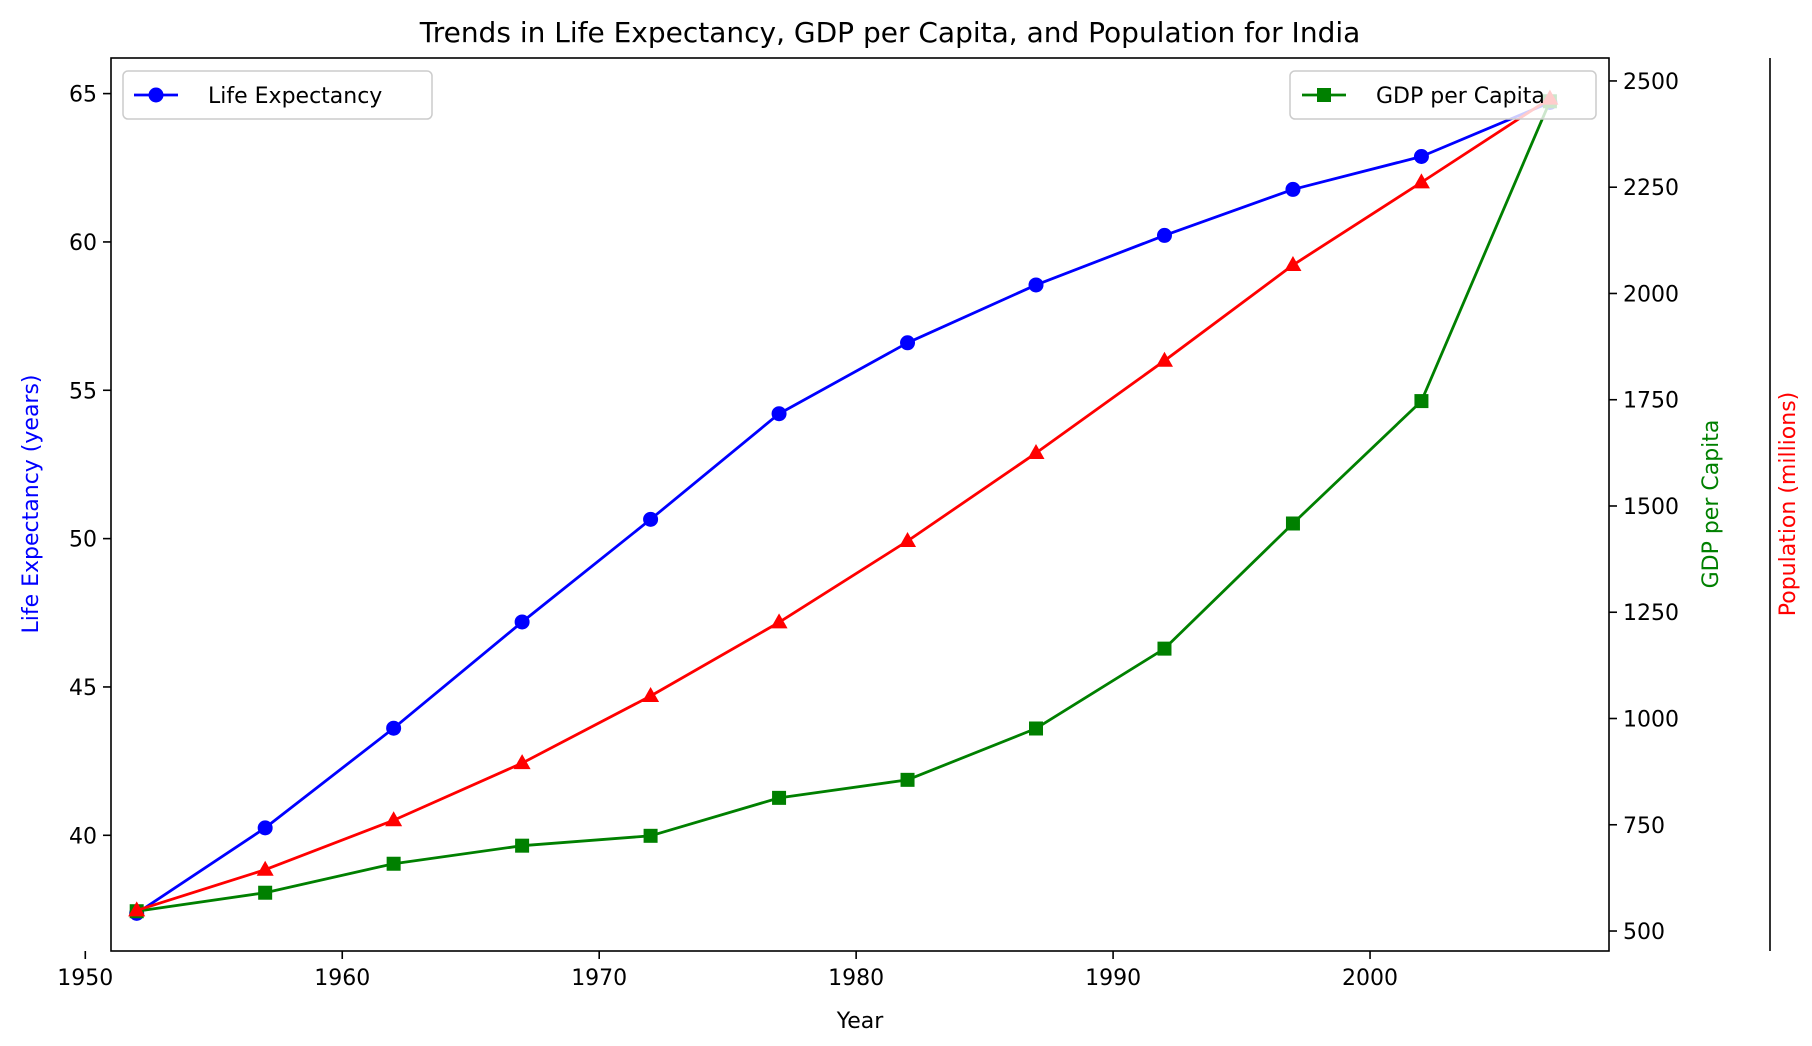 The image size is (1812, 1046). Describe the element at coordinates (1788, 504) in the screenshot. I see `outer-right-axis-title: Population (millions)` at that location.